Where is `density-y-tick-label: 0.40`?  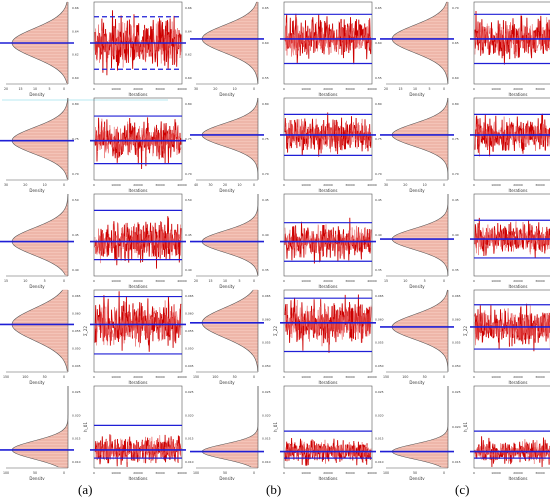
density-y-tick-label: 0.40 is located at coordinates (75, 270).